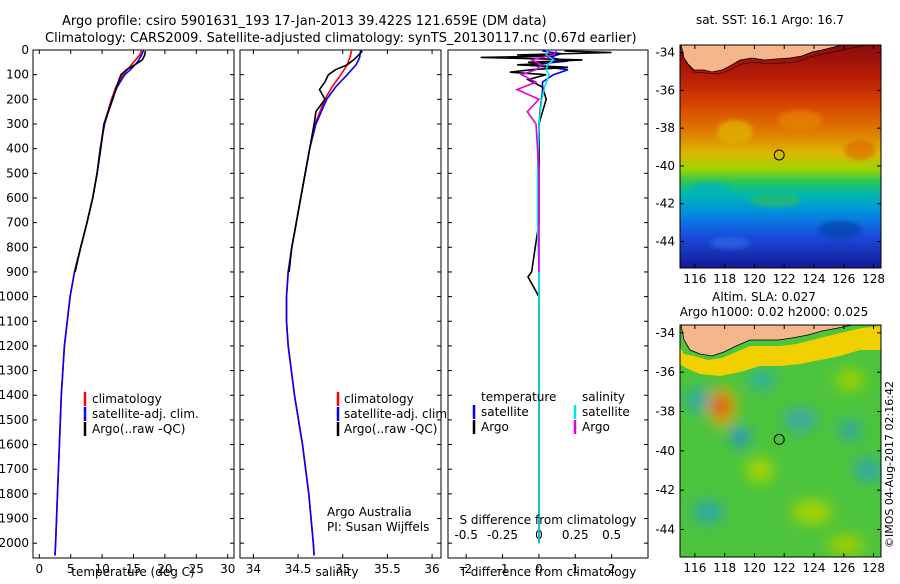  Describe the element at coordinates (17, 223) in the screenshot. I see `y-tick-label: 700` at that location.